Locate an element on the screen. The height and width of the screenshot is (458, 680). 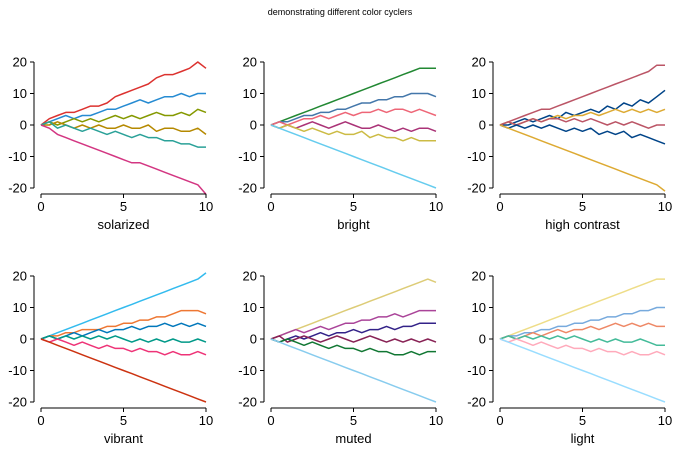
chart-label: muted is located at coordinates (353, 438).